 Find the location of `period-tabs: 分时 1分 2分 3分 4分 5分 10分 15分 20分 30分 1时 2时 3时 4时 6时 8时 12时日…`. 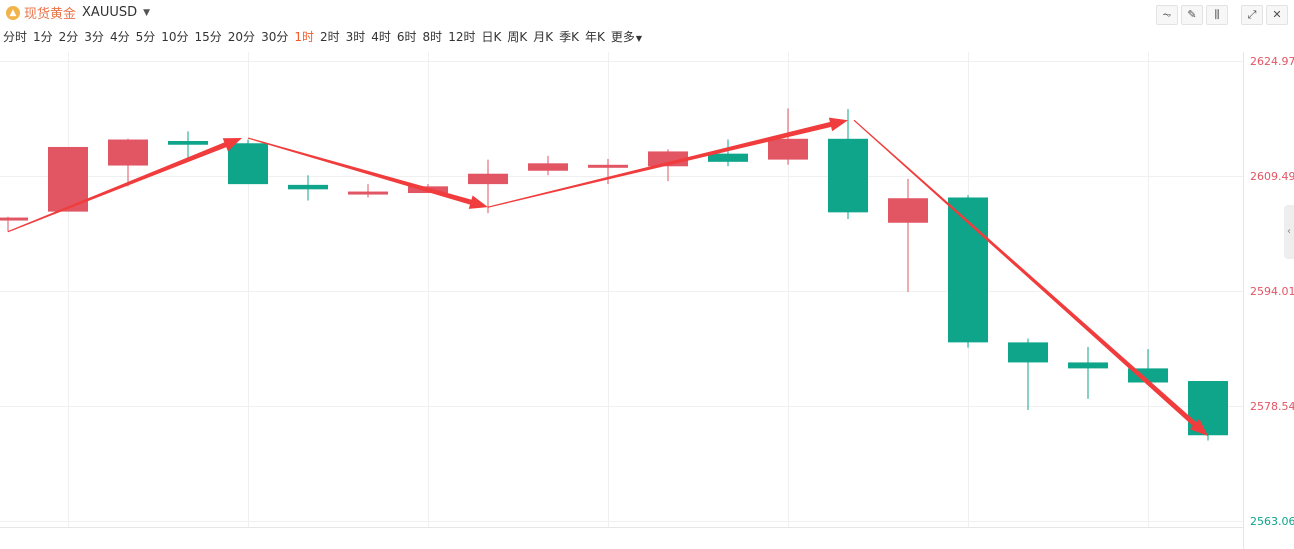

period-tabs: 分时 1分 2分 3分 4分 5分 10分 15分 20分 30分 1时 2时 3时 4时 6时 8时 12时日… is located at coordinates (322, 37).